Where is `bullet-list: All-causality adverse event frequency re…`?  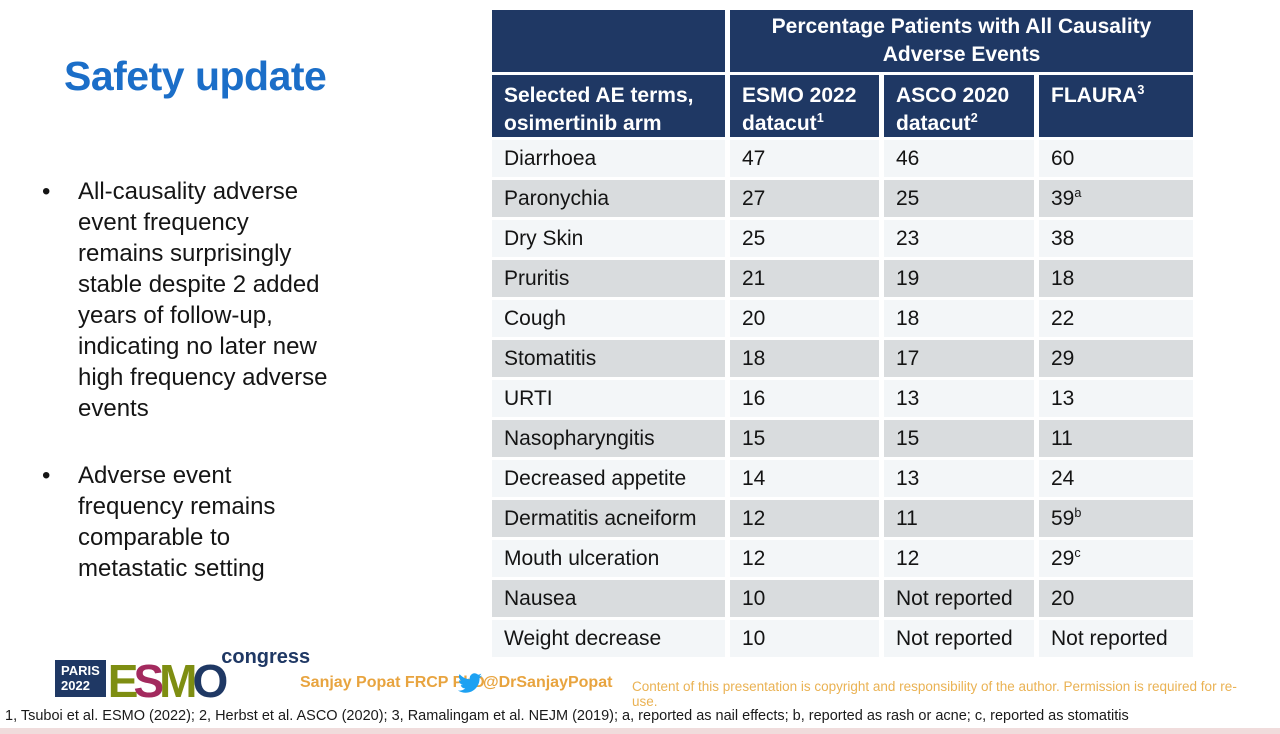 bullet-list: All-causality adverse event frequency re… is located at coordinates (190, 380).